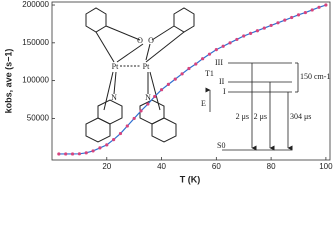 This screenshot has width=334, height=240. Describe the element at coordinates (271, 166) in the screenshot. I see `x-tick-label: 80` at that location.